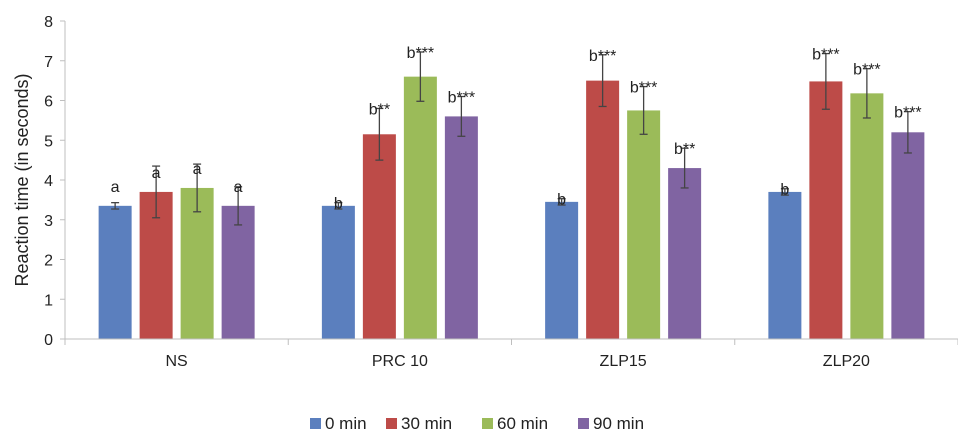  Describe the element at coordinates (477, 423) in the screenshot. I see `legend: 0 min 30 min 60 min 90 min` at that location.